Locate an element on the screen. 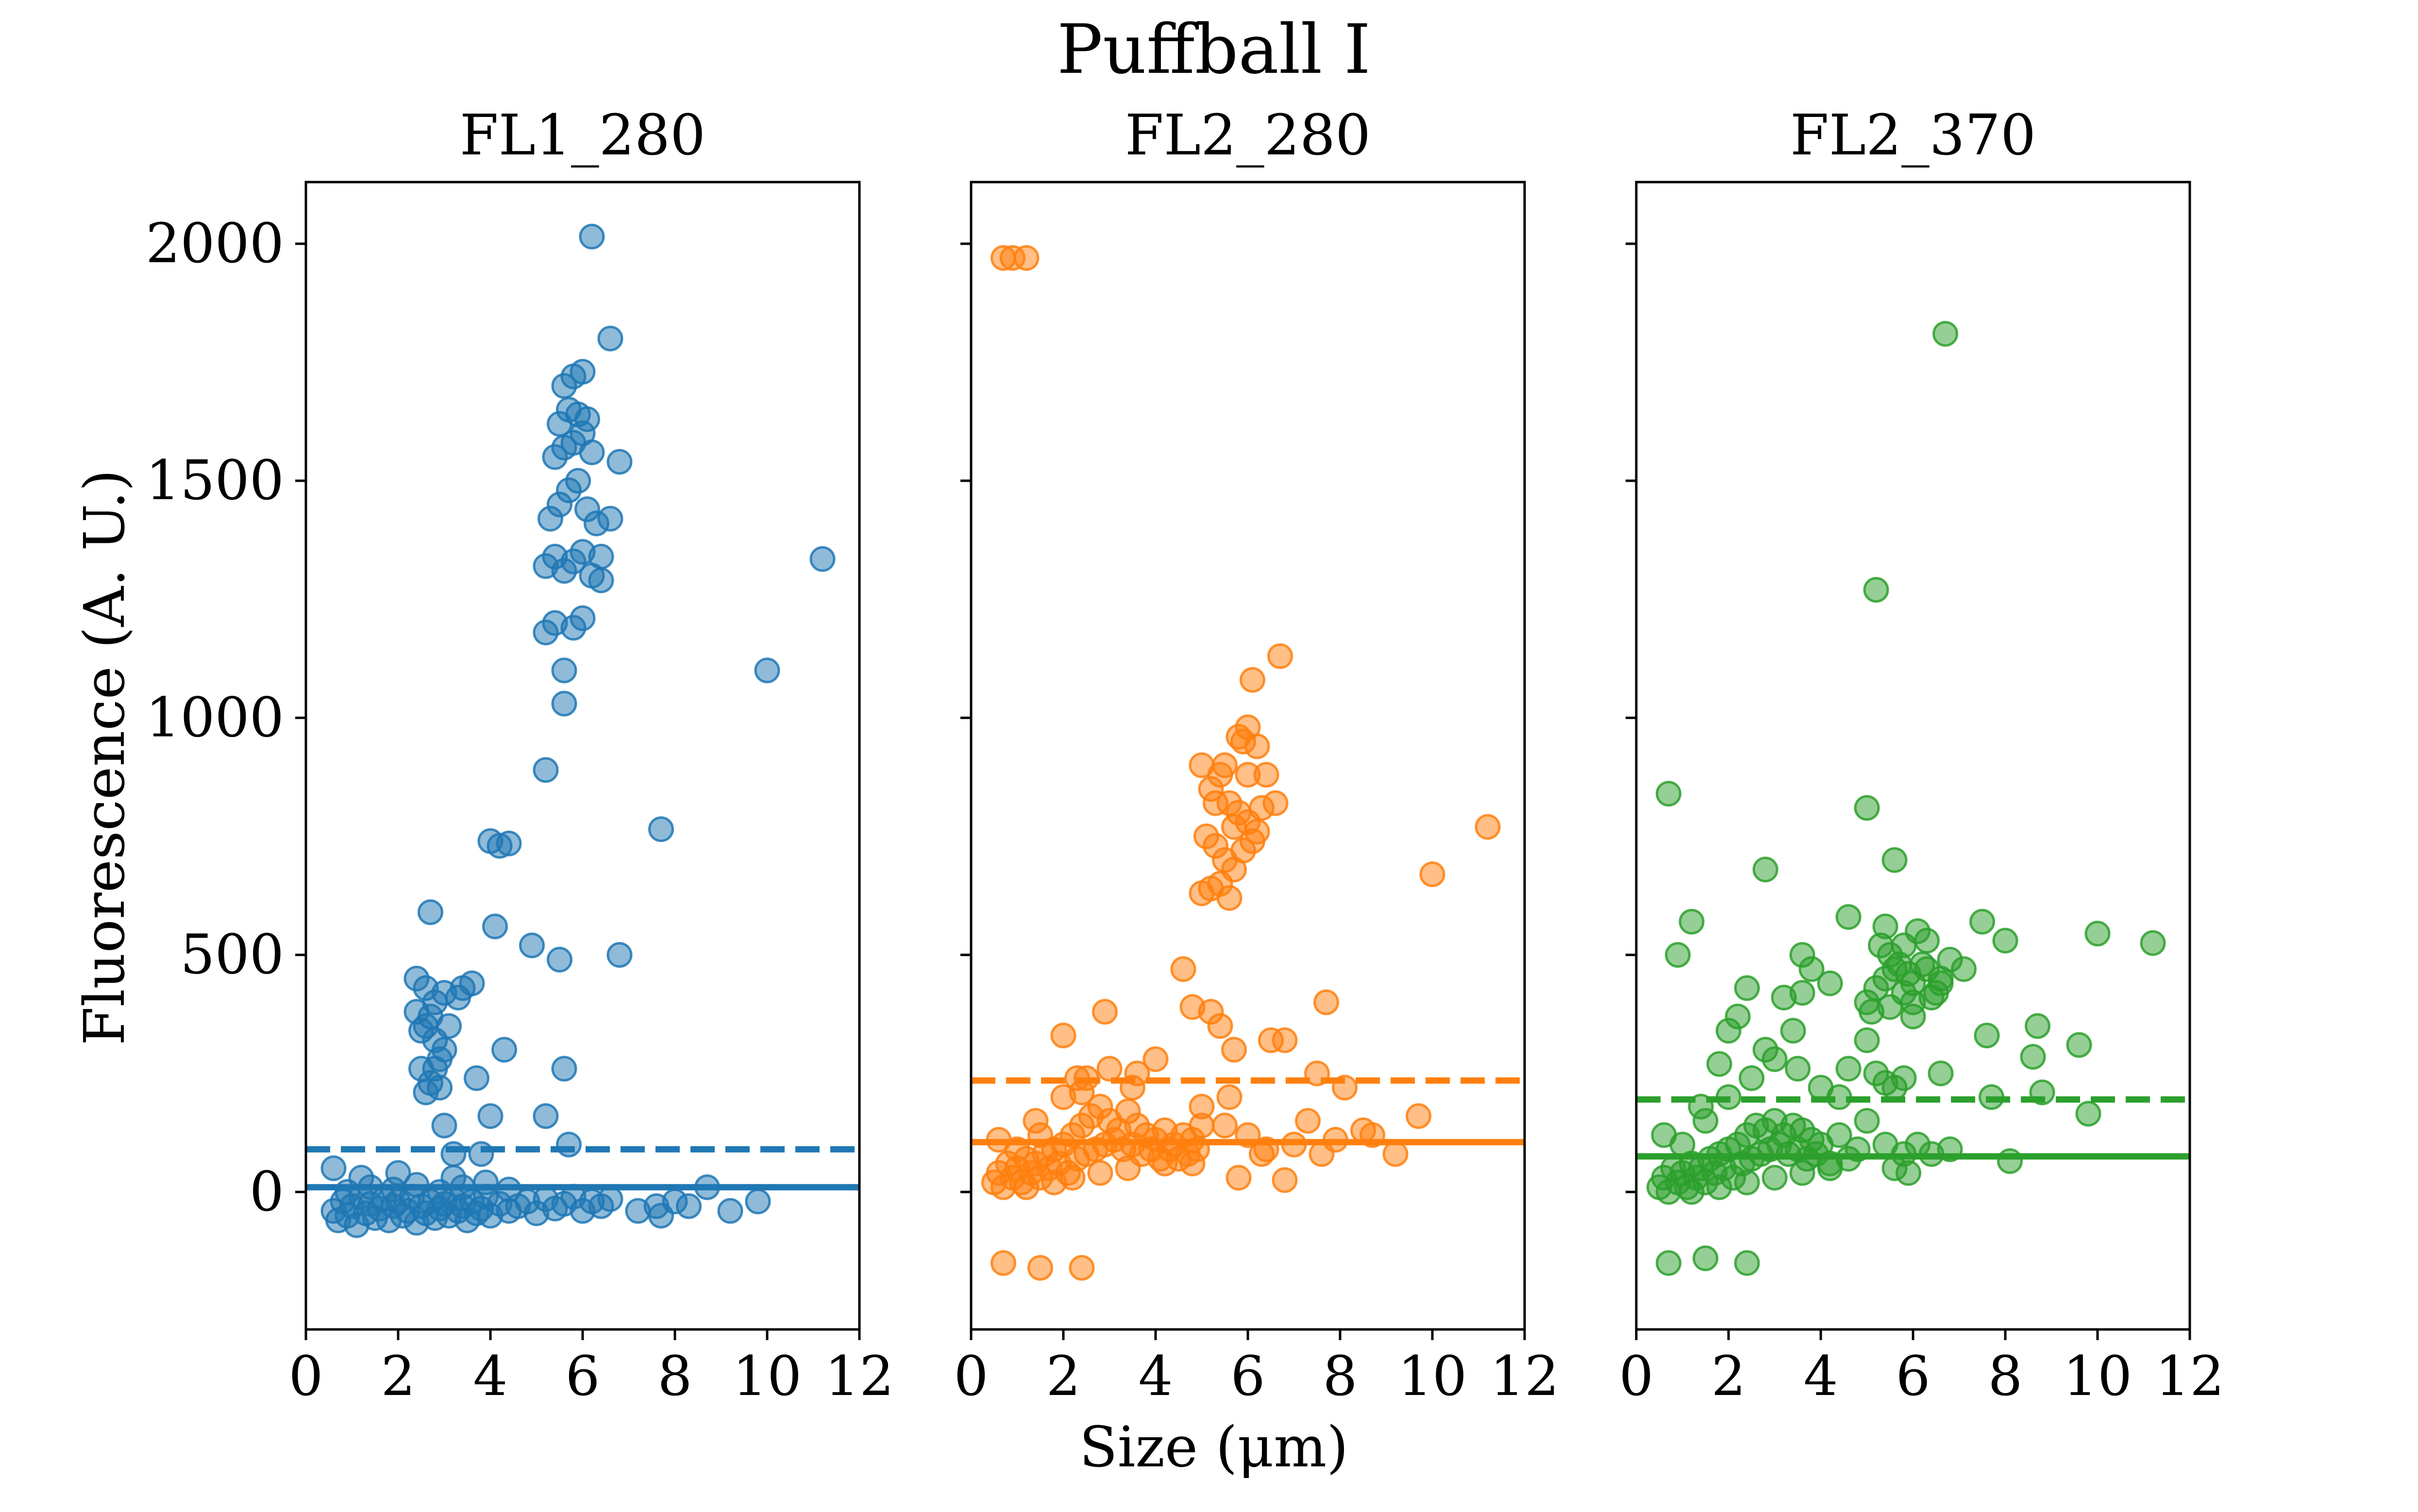 This screenshot has width=2418, height=1512. y-tick-label: 0 is located at coordinates (267, 1192).